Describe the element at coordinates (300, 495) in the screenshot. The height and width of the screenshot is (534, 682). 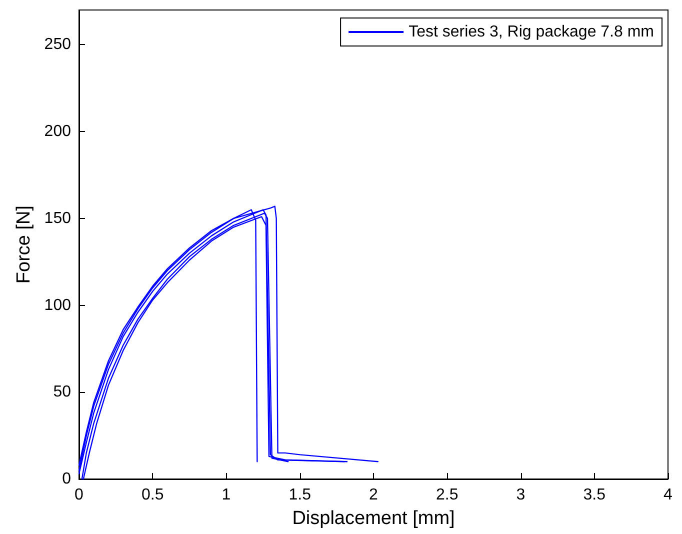
I see `x-tick-label: 1.5` at that location.